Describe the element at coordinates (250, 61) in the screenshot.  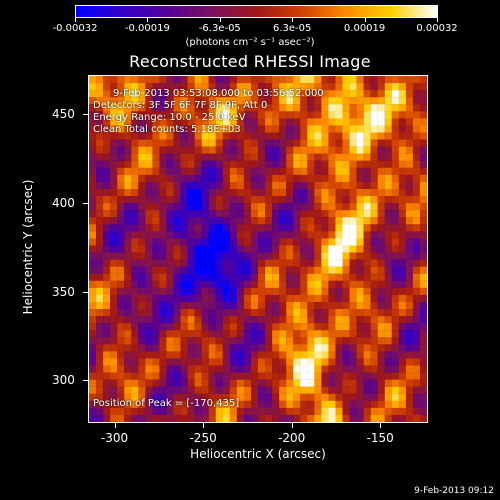
I see `chart-title: Reconstructed RHESSI Image` at that location.